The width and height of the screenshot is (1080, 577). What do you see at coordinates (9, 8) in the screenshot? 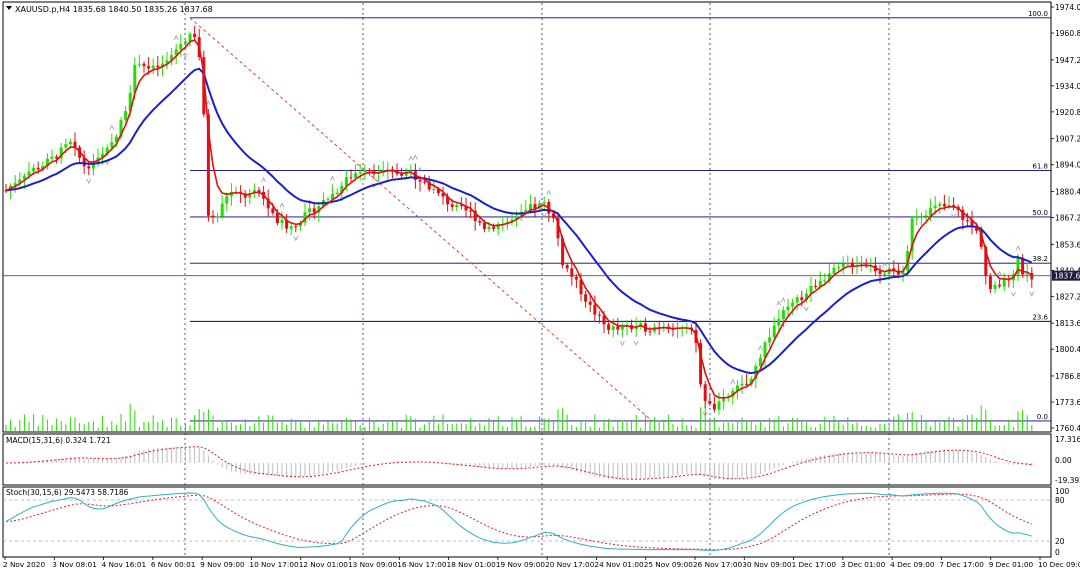
I see `collapse-triangle-icon` at bounding box center [9, 8].